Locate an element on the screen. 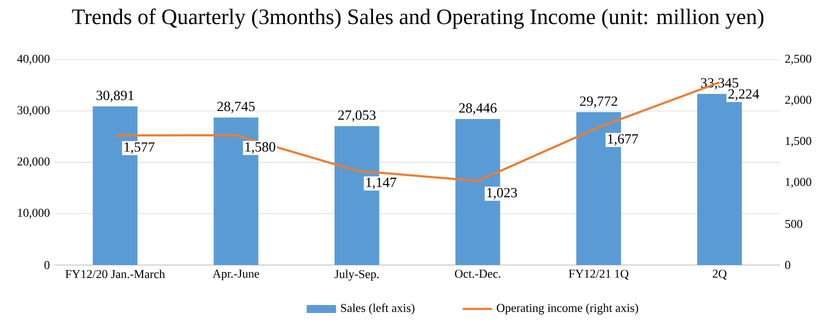  y2-tick-label: 0 is located at coordinates (787, 265).